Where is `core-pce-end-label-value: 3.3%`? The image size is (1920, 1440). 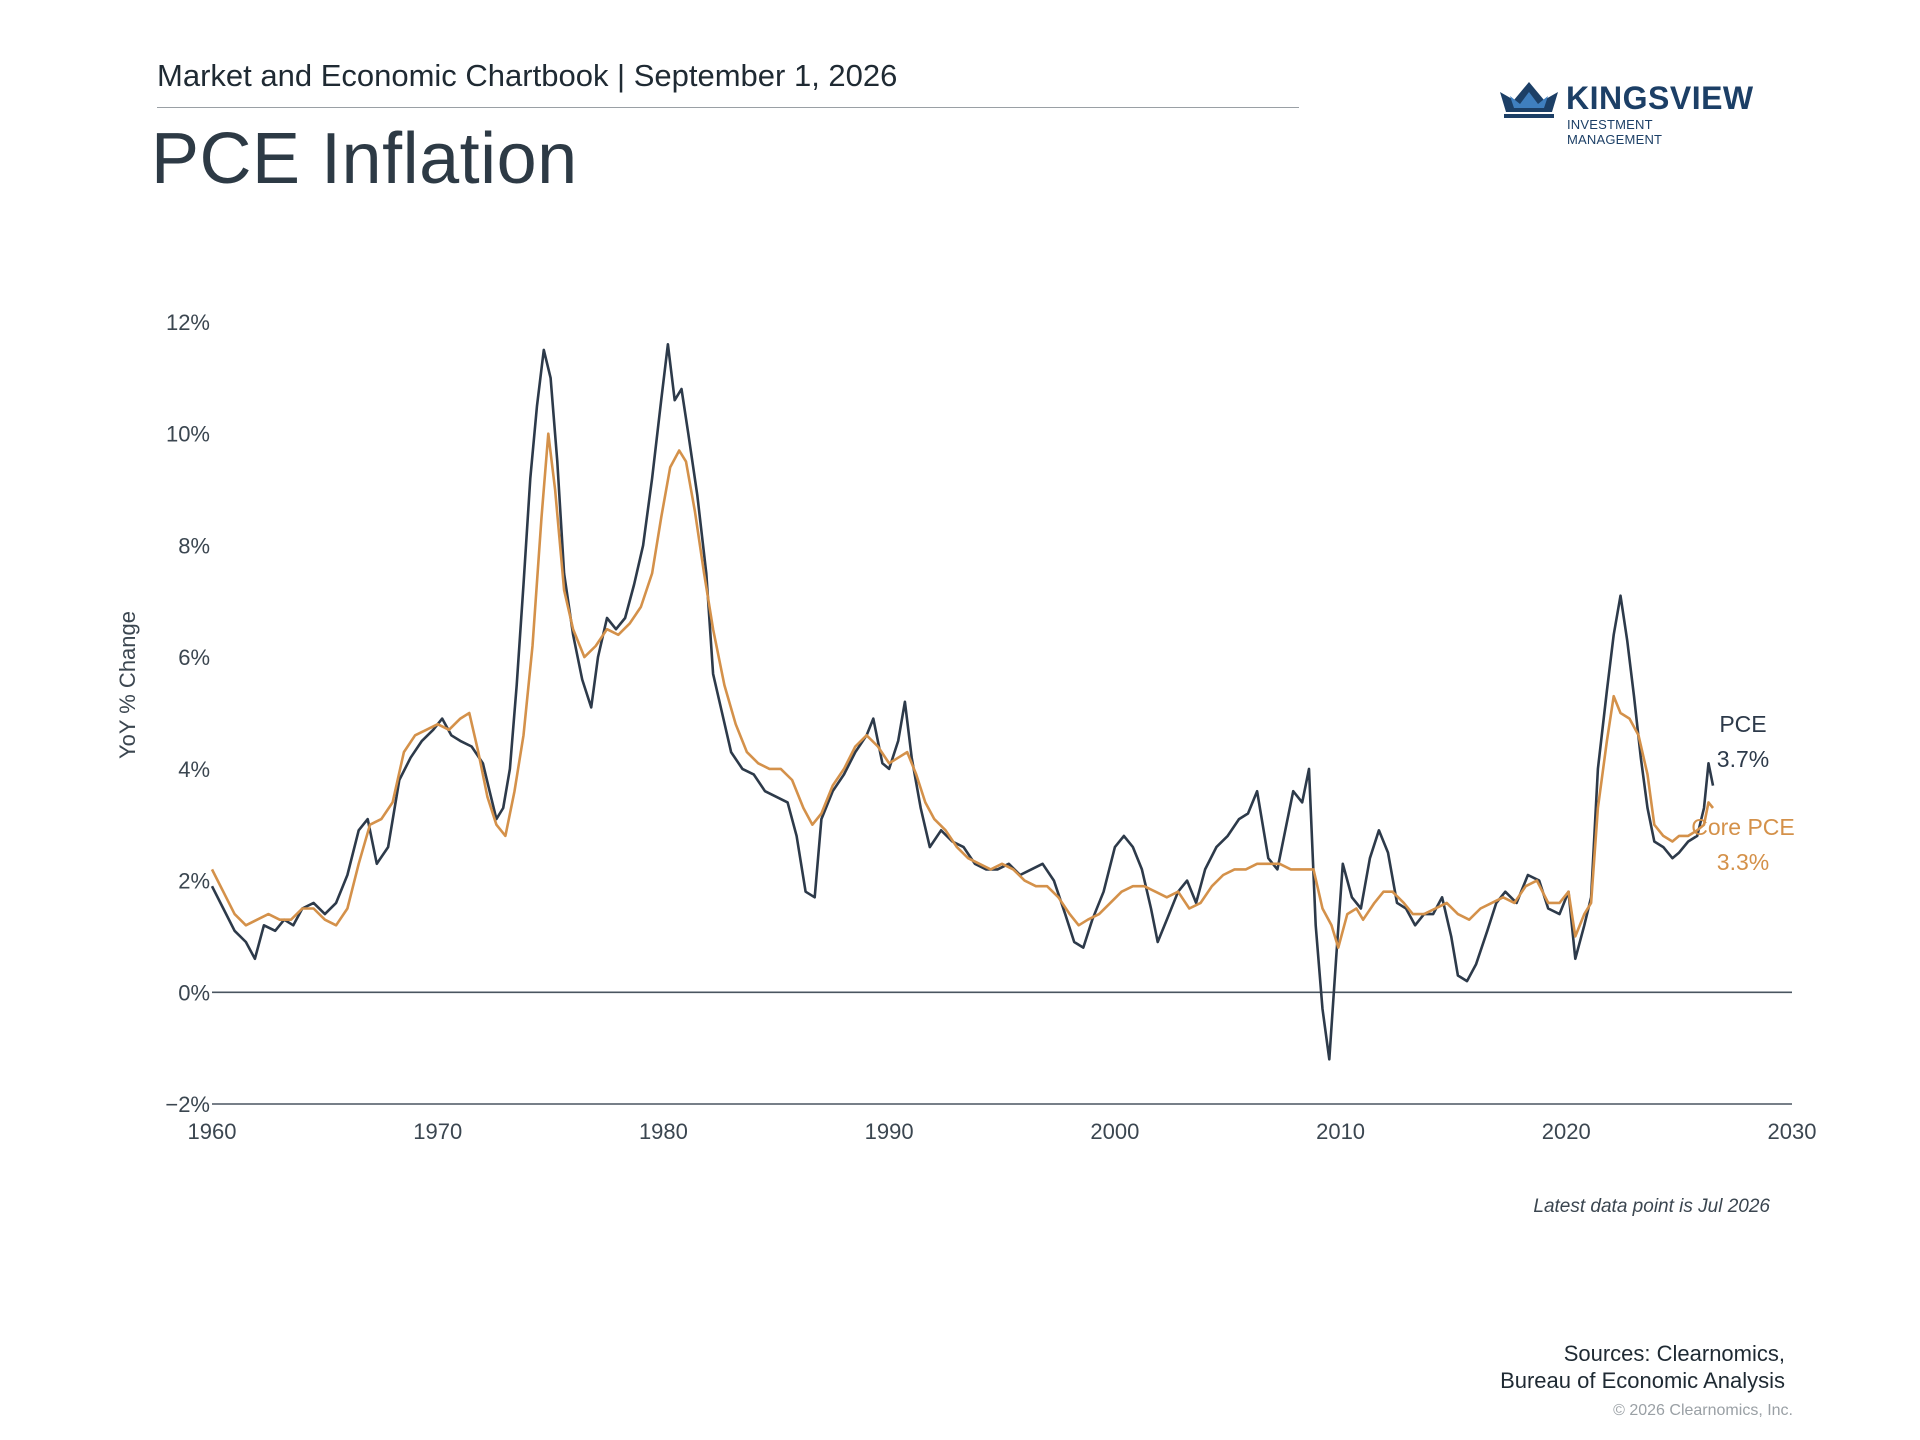 core-pce-end-label-value: 3.3% is located at coordinates (1743, 862).